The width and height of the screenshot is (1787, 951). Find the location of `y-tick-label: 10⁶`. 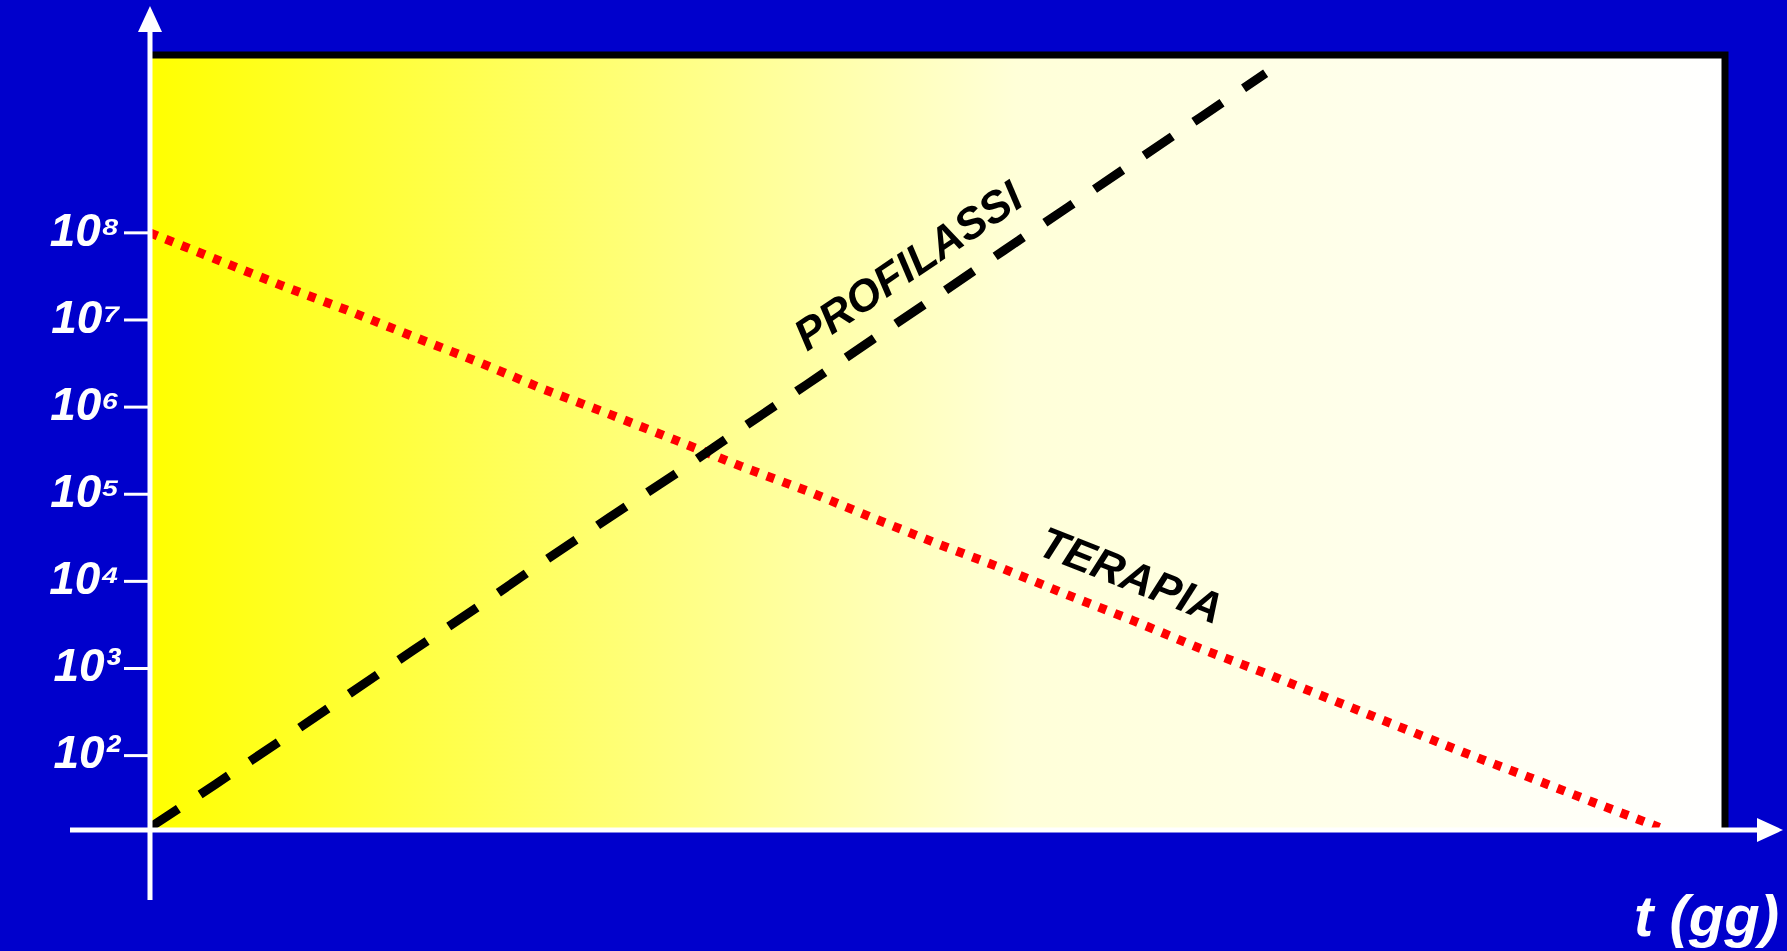

y-tick-label: 10⁶ is located at coordinates (85, 403).